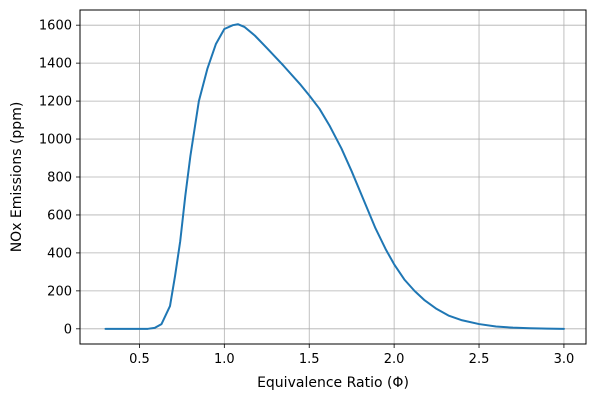  I want to click on y-axis-label: NOx Emissions (ppm), so click(17, 177).